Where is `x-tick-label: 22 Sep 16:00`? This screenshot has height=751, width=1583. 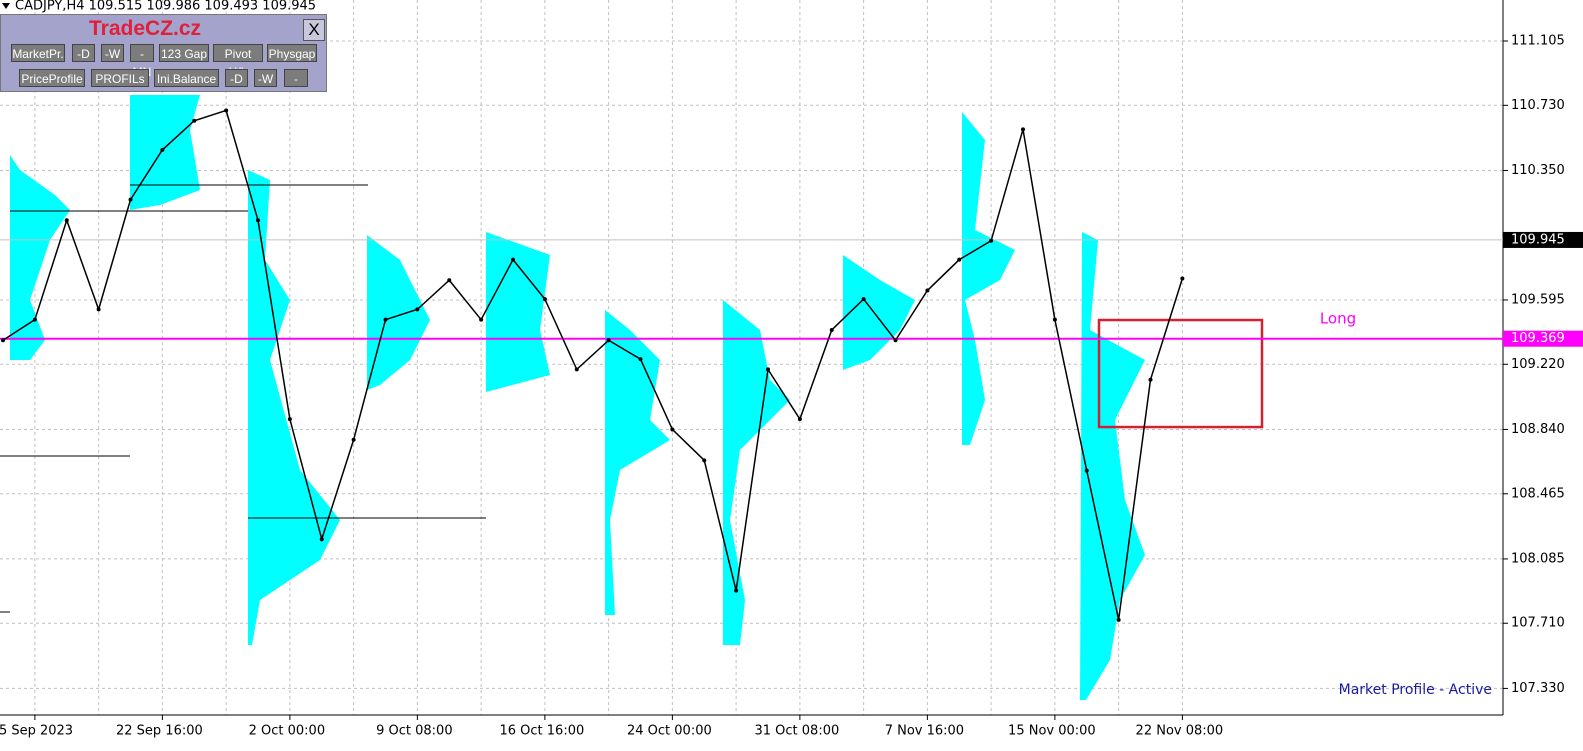
x-tick-label: 22 Sep 16:00 is located at coordinates (159, 731).